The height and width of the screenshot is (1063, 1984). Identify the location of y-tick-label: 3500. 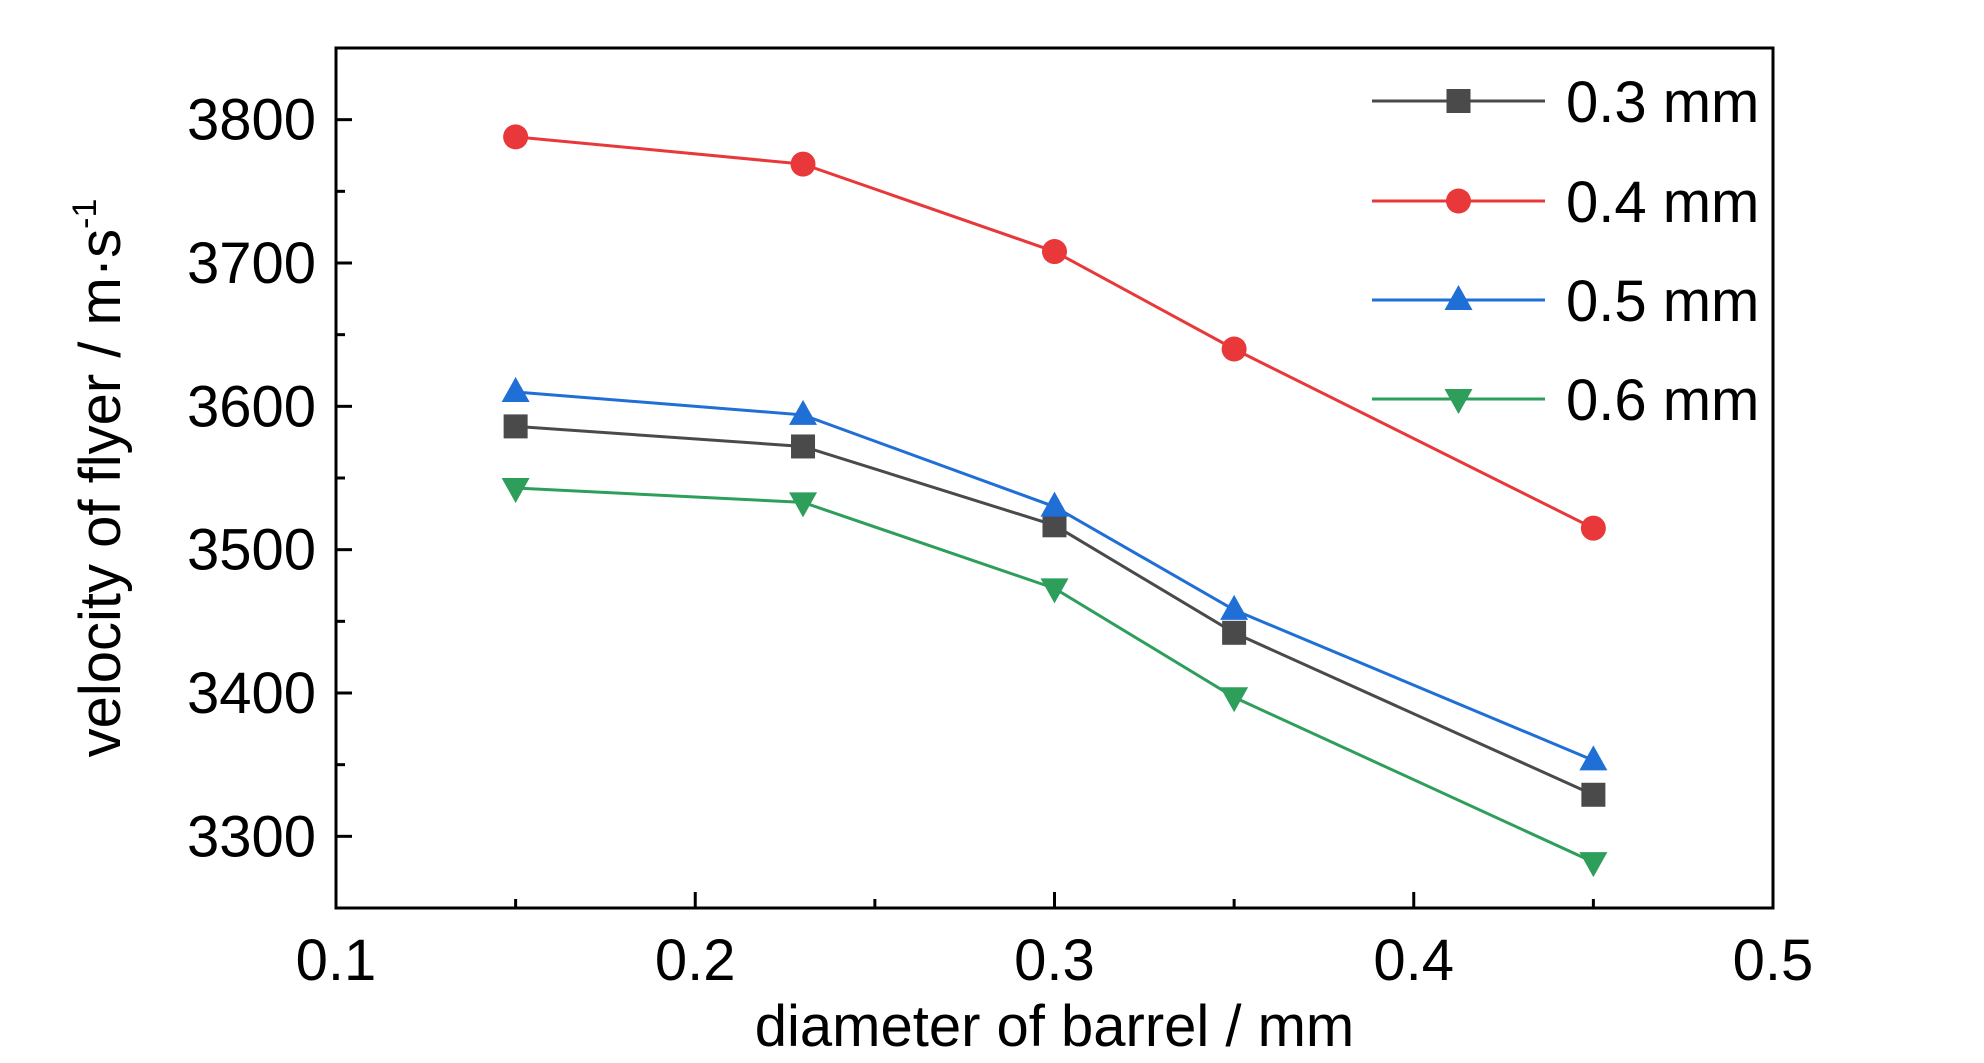
(251, 550).